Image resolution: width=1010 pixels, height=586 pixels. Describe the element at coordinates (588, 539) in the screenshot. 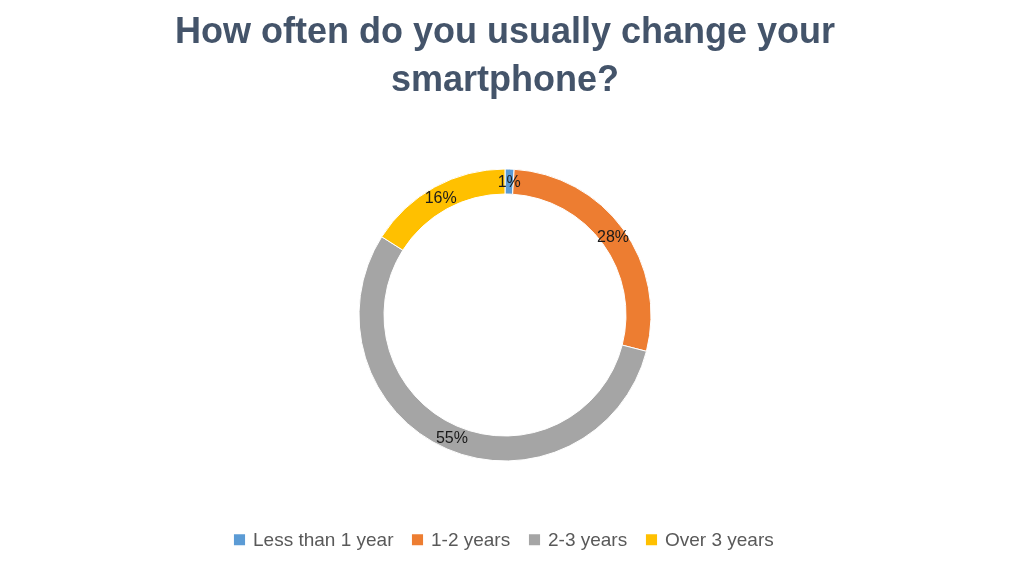

I see `legend-label: 2-3 years` at that location.